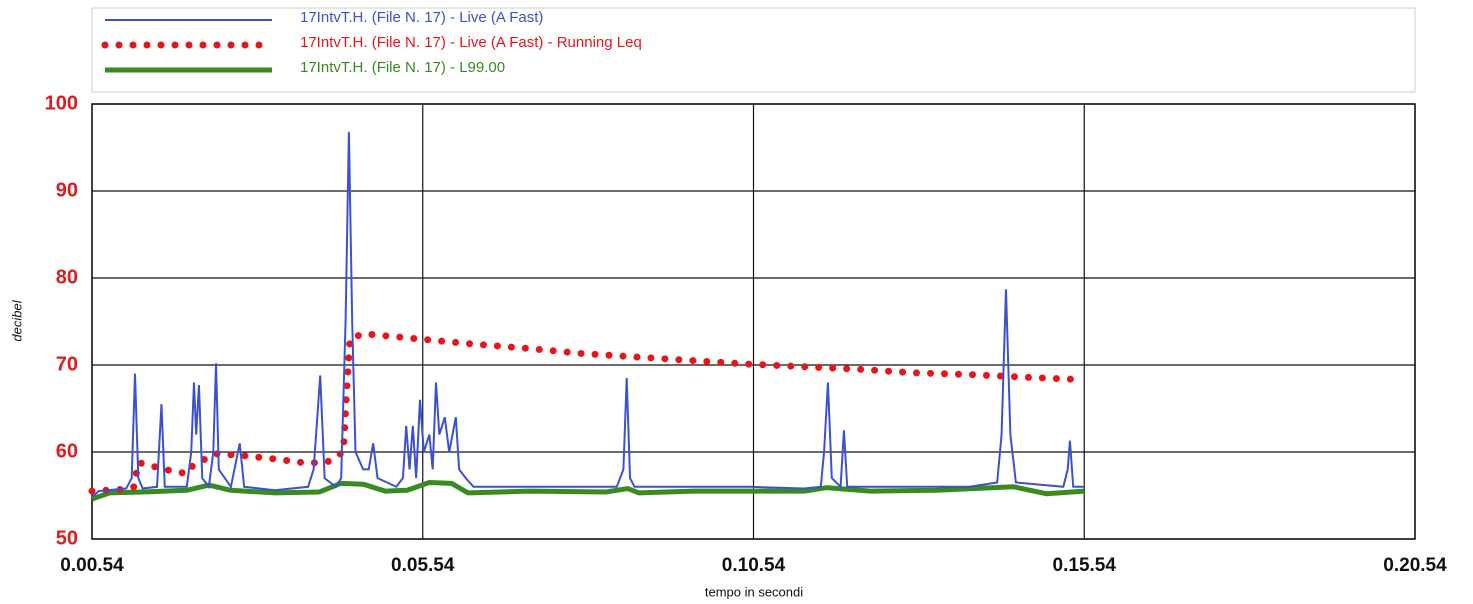  What do you see at coordinates (61, 103) in the screenshot?
I see `y-tick-label: 100` at bounding box center [61, 103].